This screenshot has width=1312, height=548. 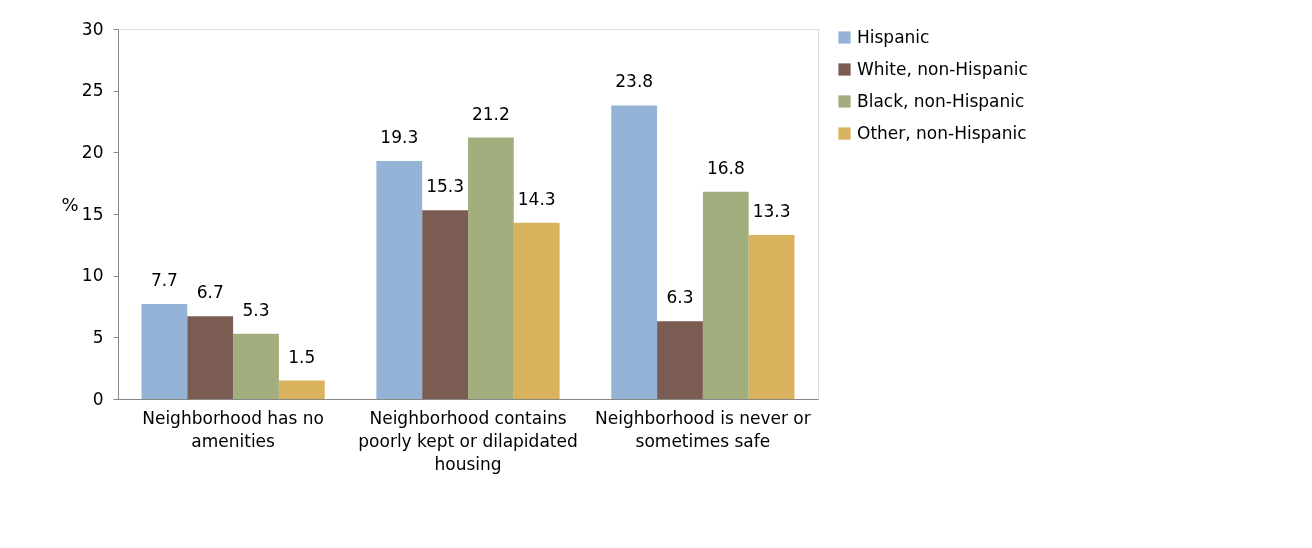 I want to click on x-tick-label: Neighborhood contains poorly kept or dilapidated housing, so click(x=468, y=441).